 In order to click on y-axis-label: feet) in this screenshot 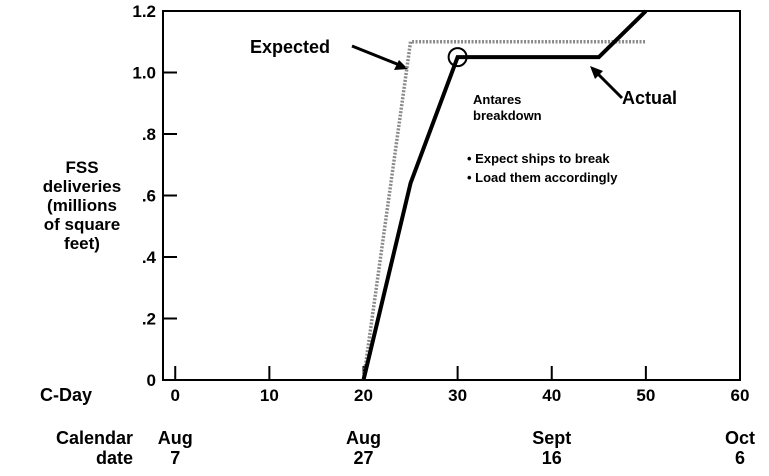, I will do `click(82, 243)`.